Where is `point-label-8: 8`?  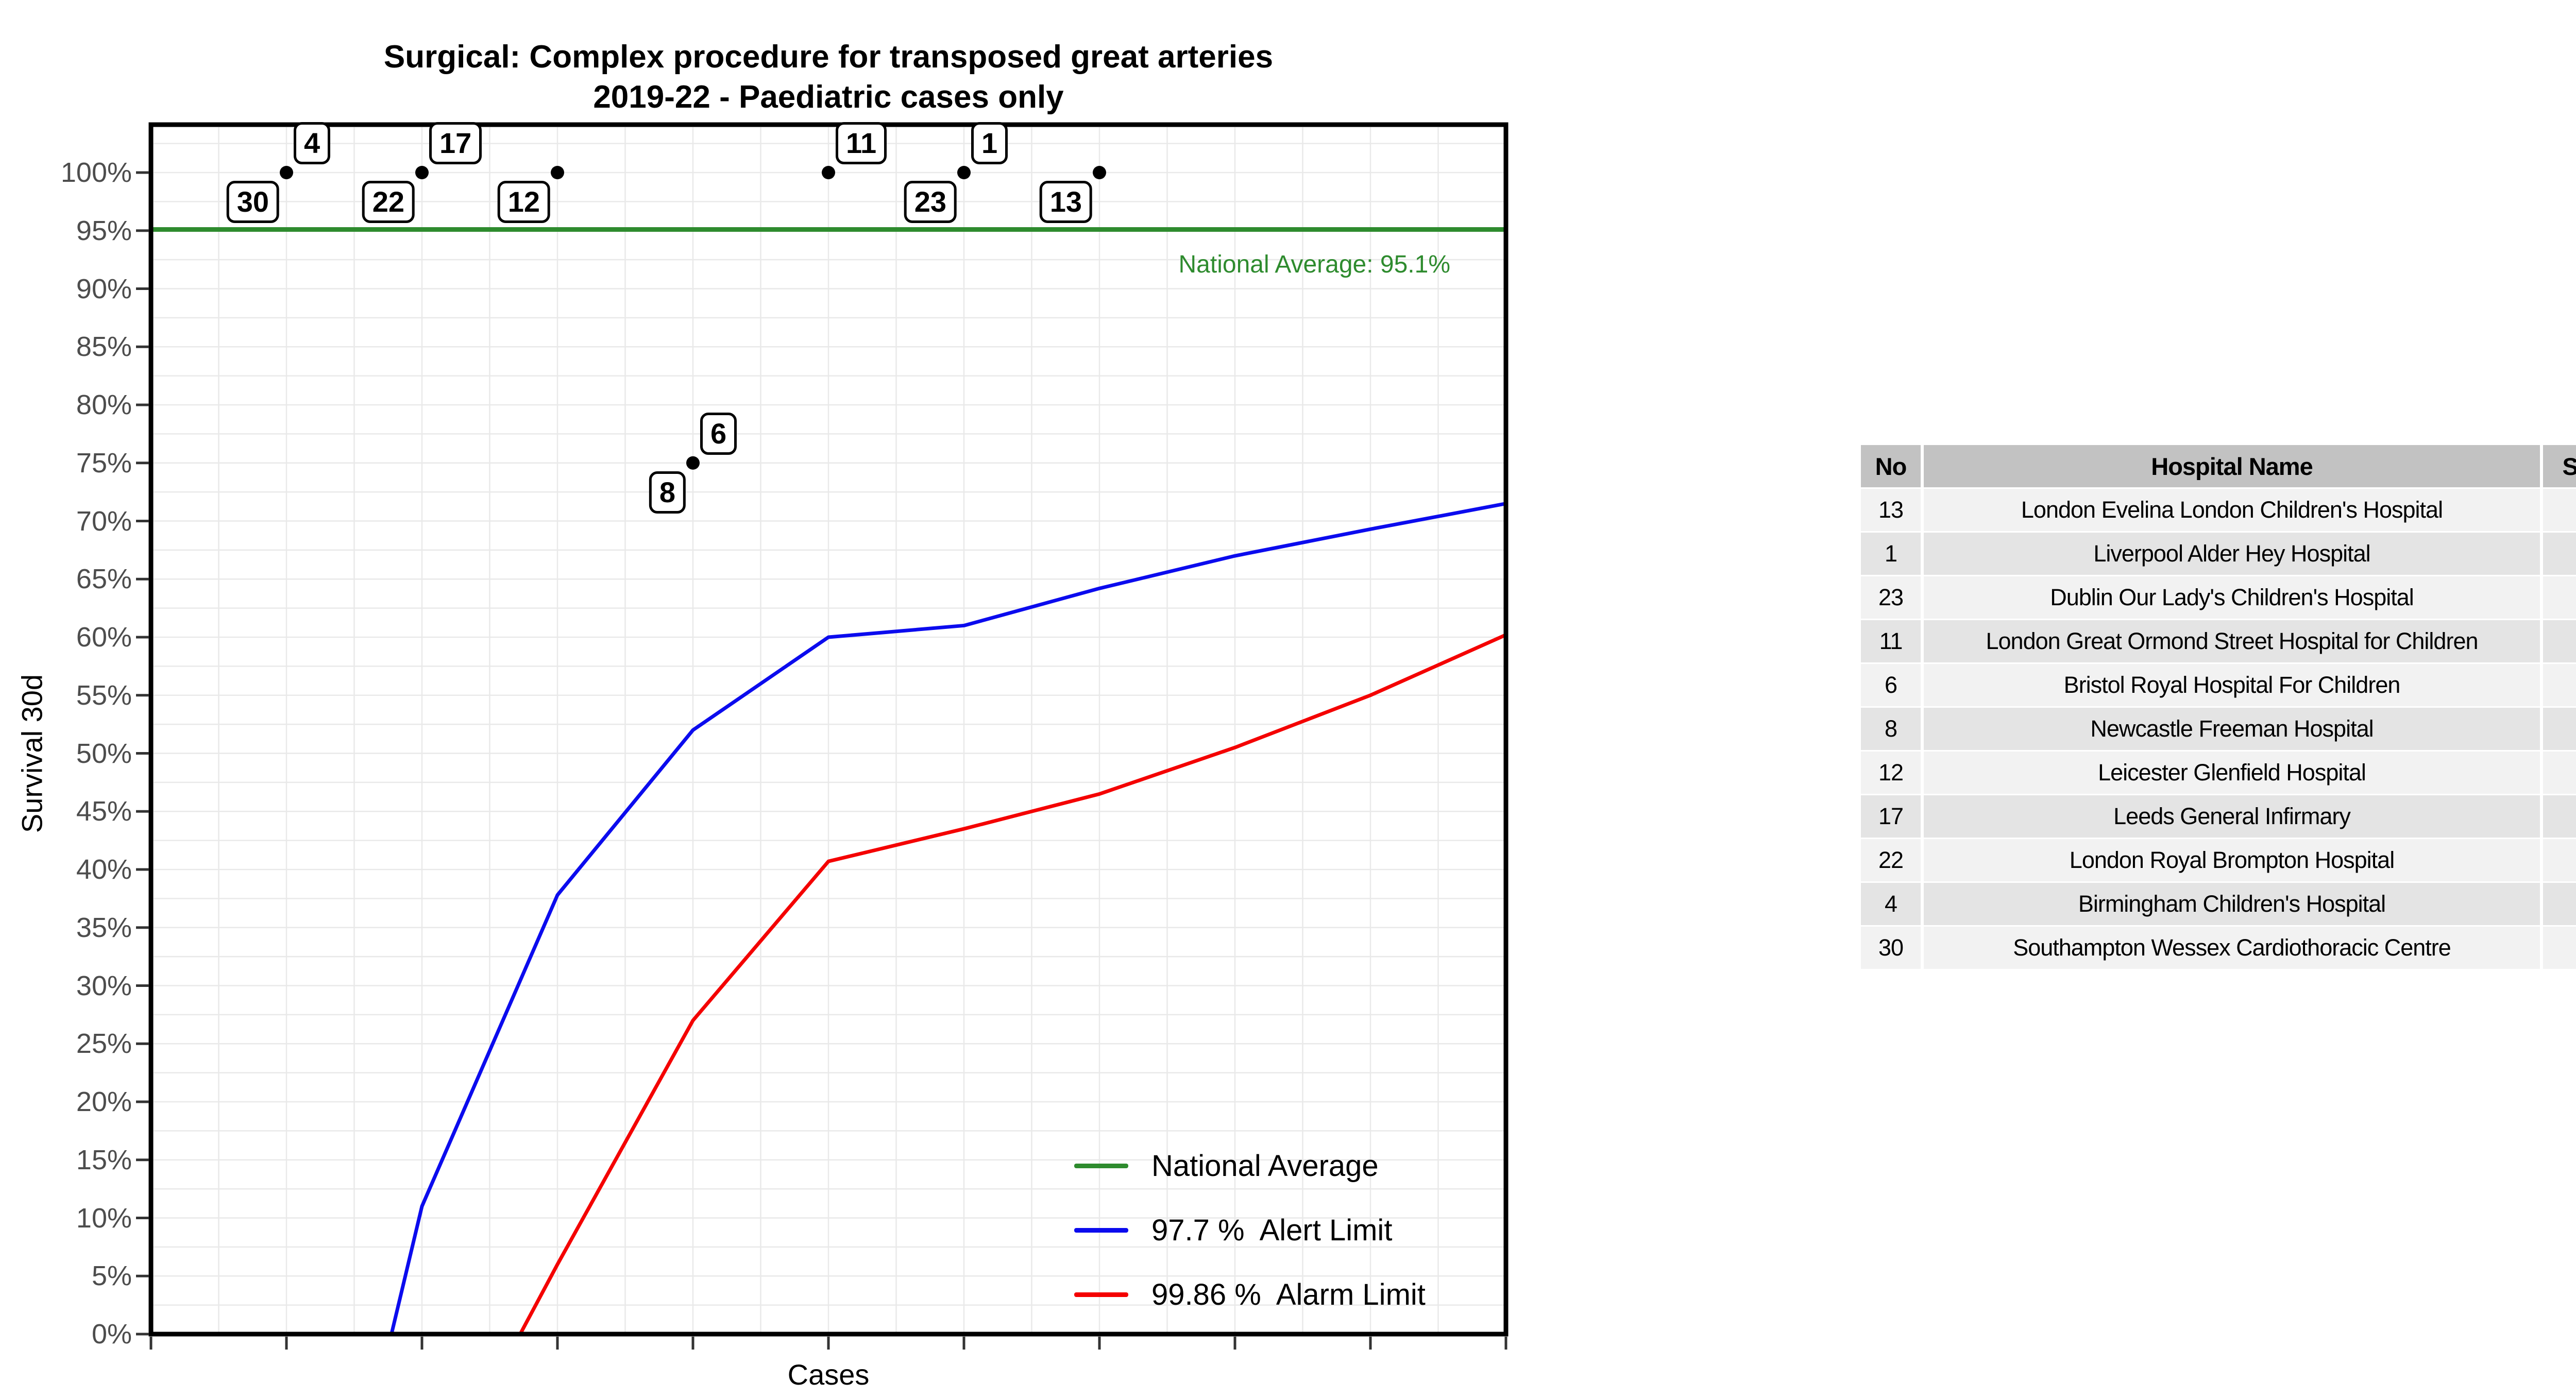
point-label-8: 8 is located at coordinates (667, 492).